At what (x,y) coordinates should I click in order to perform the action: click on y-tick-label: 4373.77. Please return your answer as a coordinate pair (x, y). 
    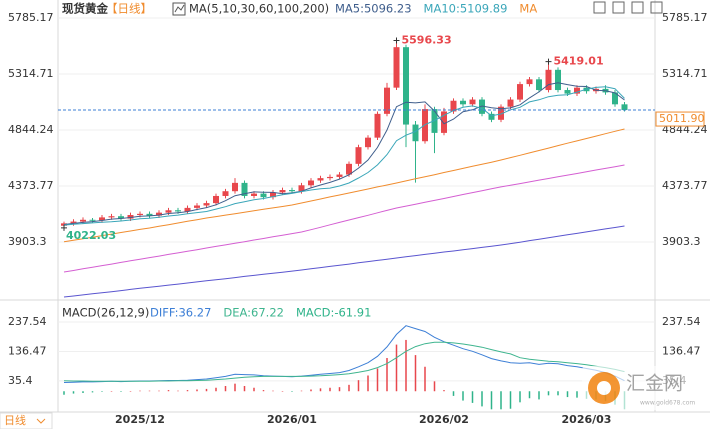
    Looking at the image, I should click on (31, 185).